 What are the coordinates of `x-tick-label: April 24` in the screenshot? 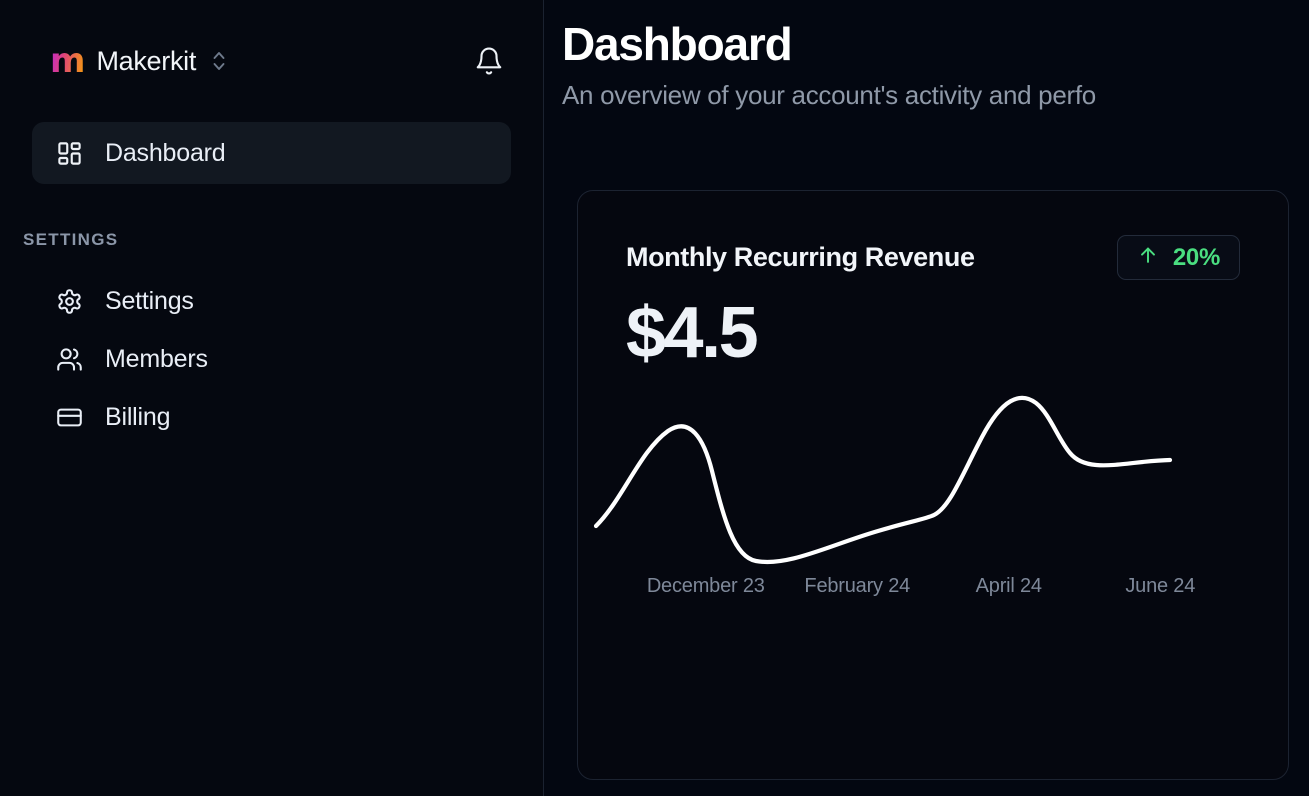 It's located at (1008, 586).